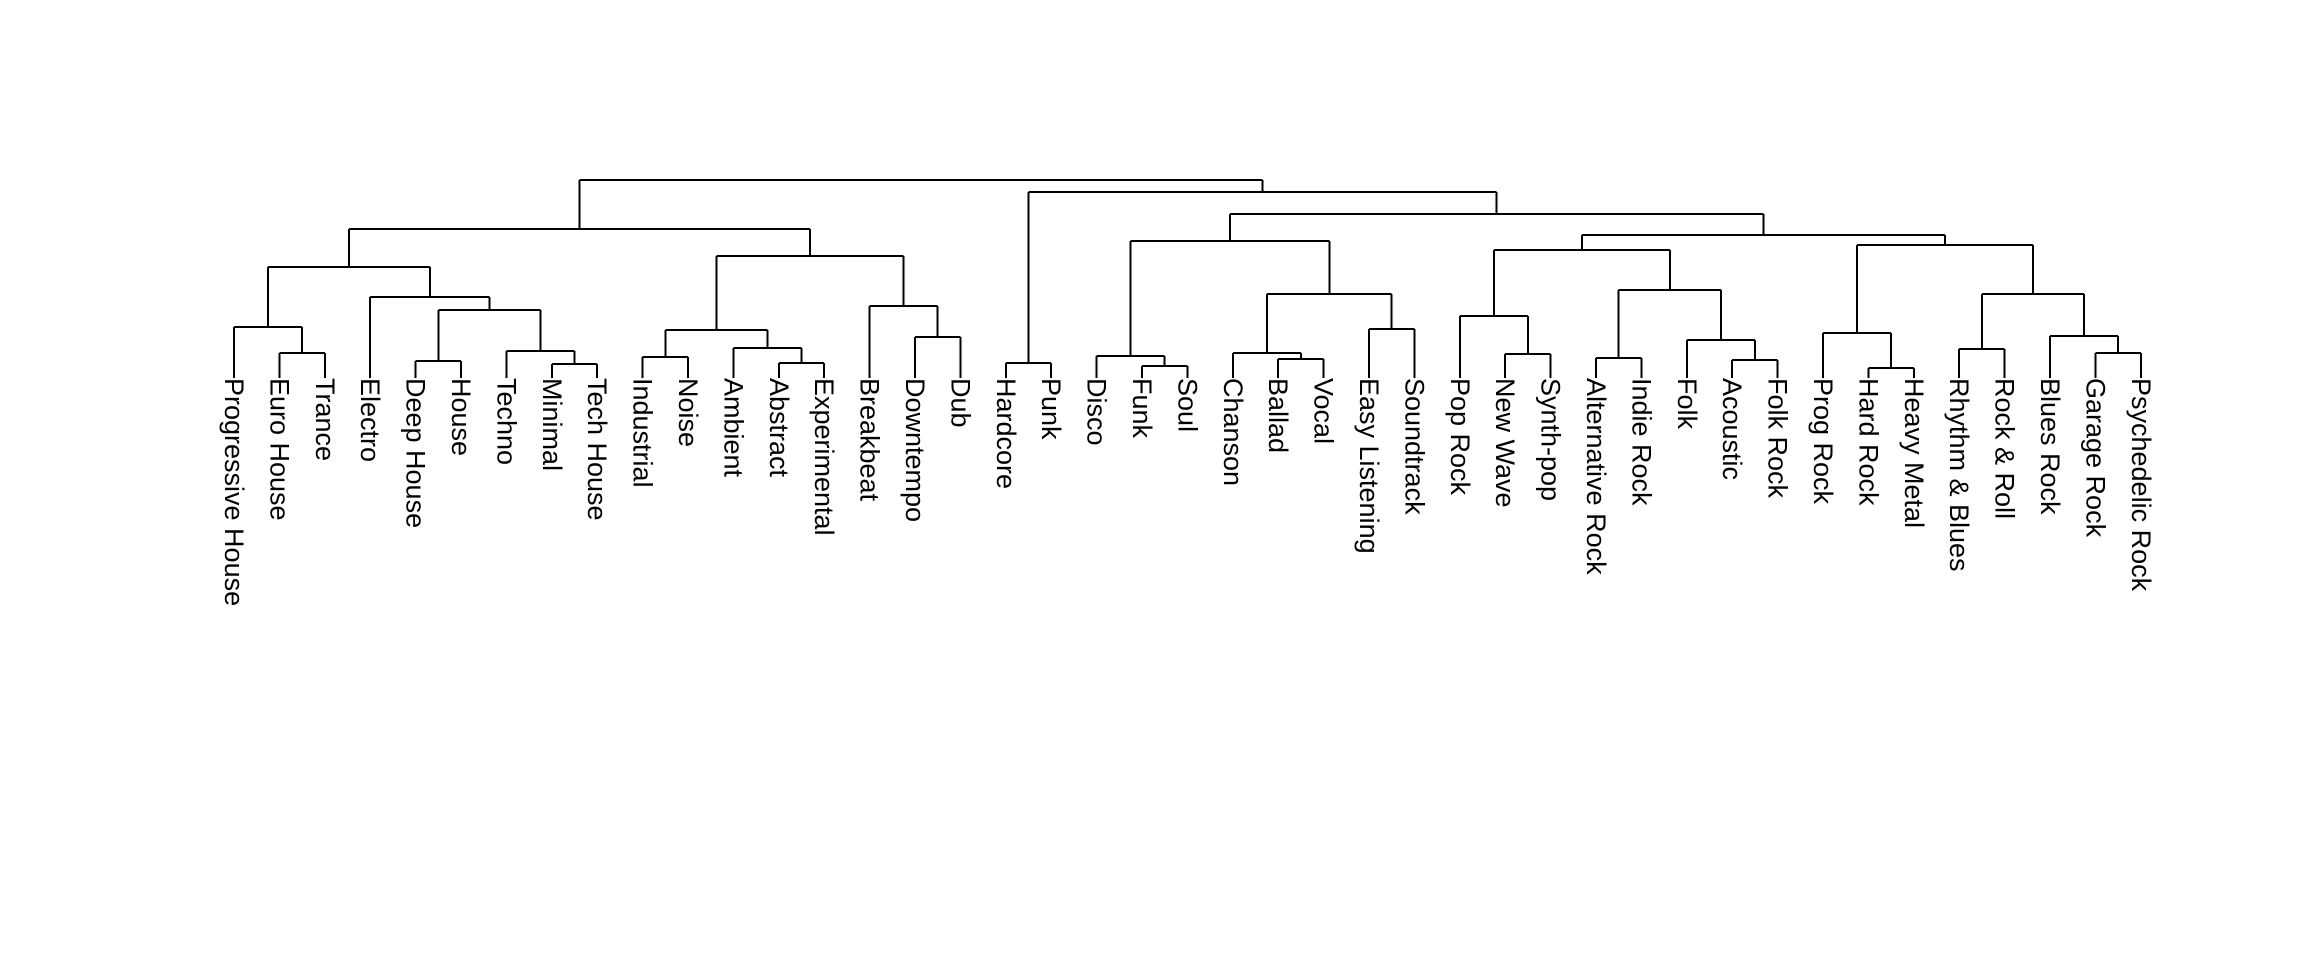  Describe the element at coordinates (1414, 446) in the screenshot. I see `leaf-label: Soundtrack` at that location.